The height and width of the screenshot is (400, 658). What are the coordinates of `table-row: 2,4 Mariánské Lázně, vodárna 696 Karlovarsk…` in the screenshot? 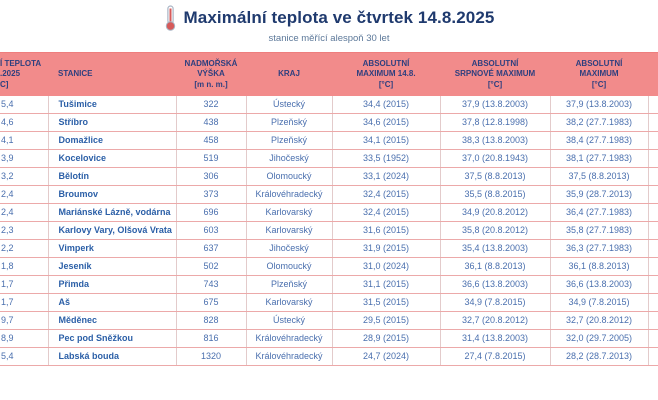 It's located at (329, 212).